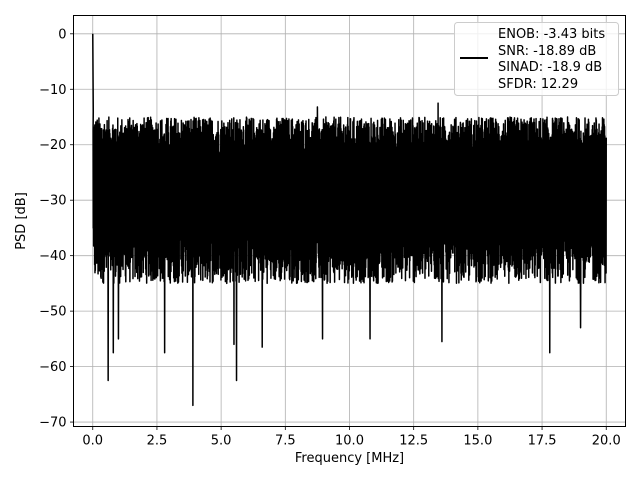  Describe the element at coordinates (21, 221) in the screenshot. I see `y-axis-label: PSD [dB]` at that location.